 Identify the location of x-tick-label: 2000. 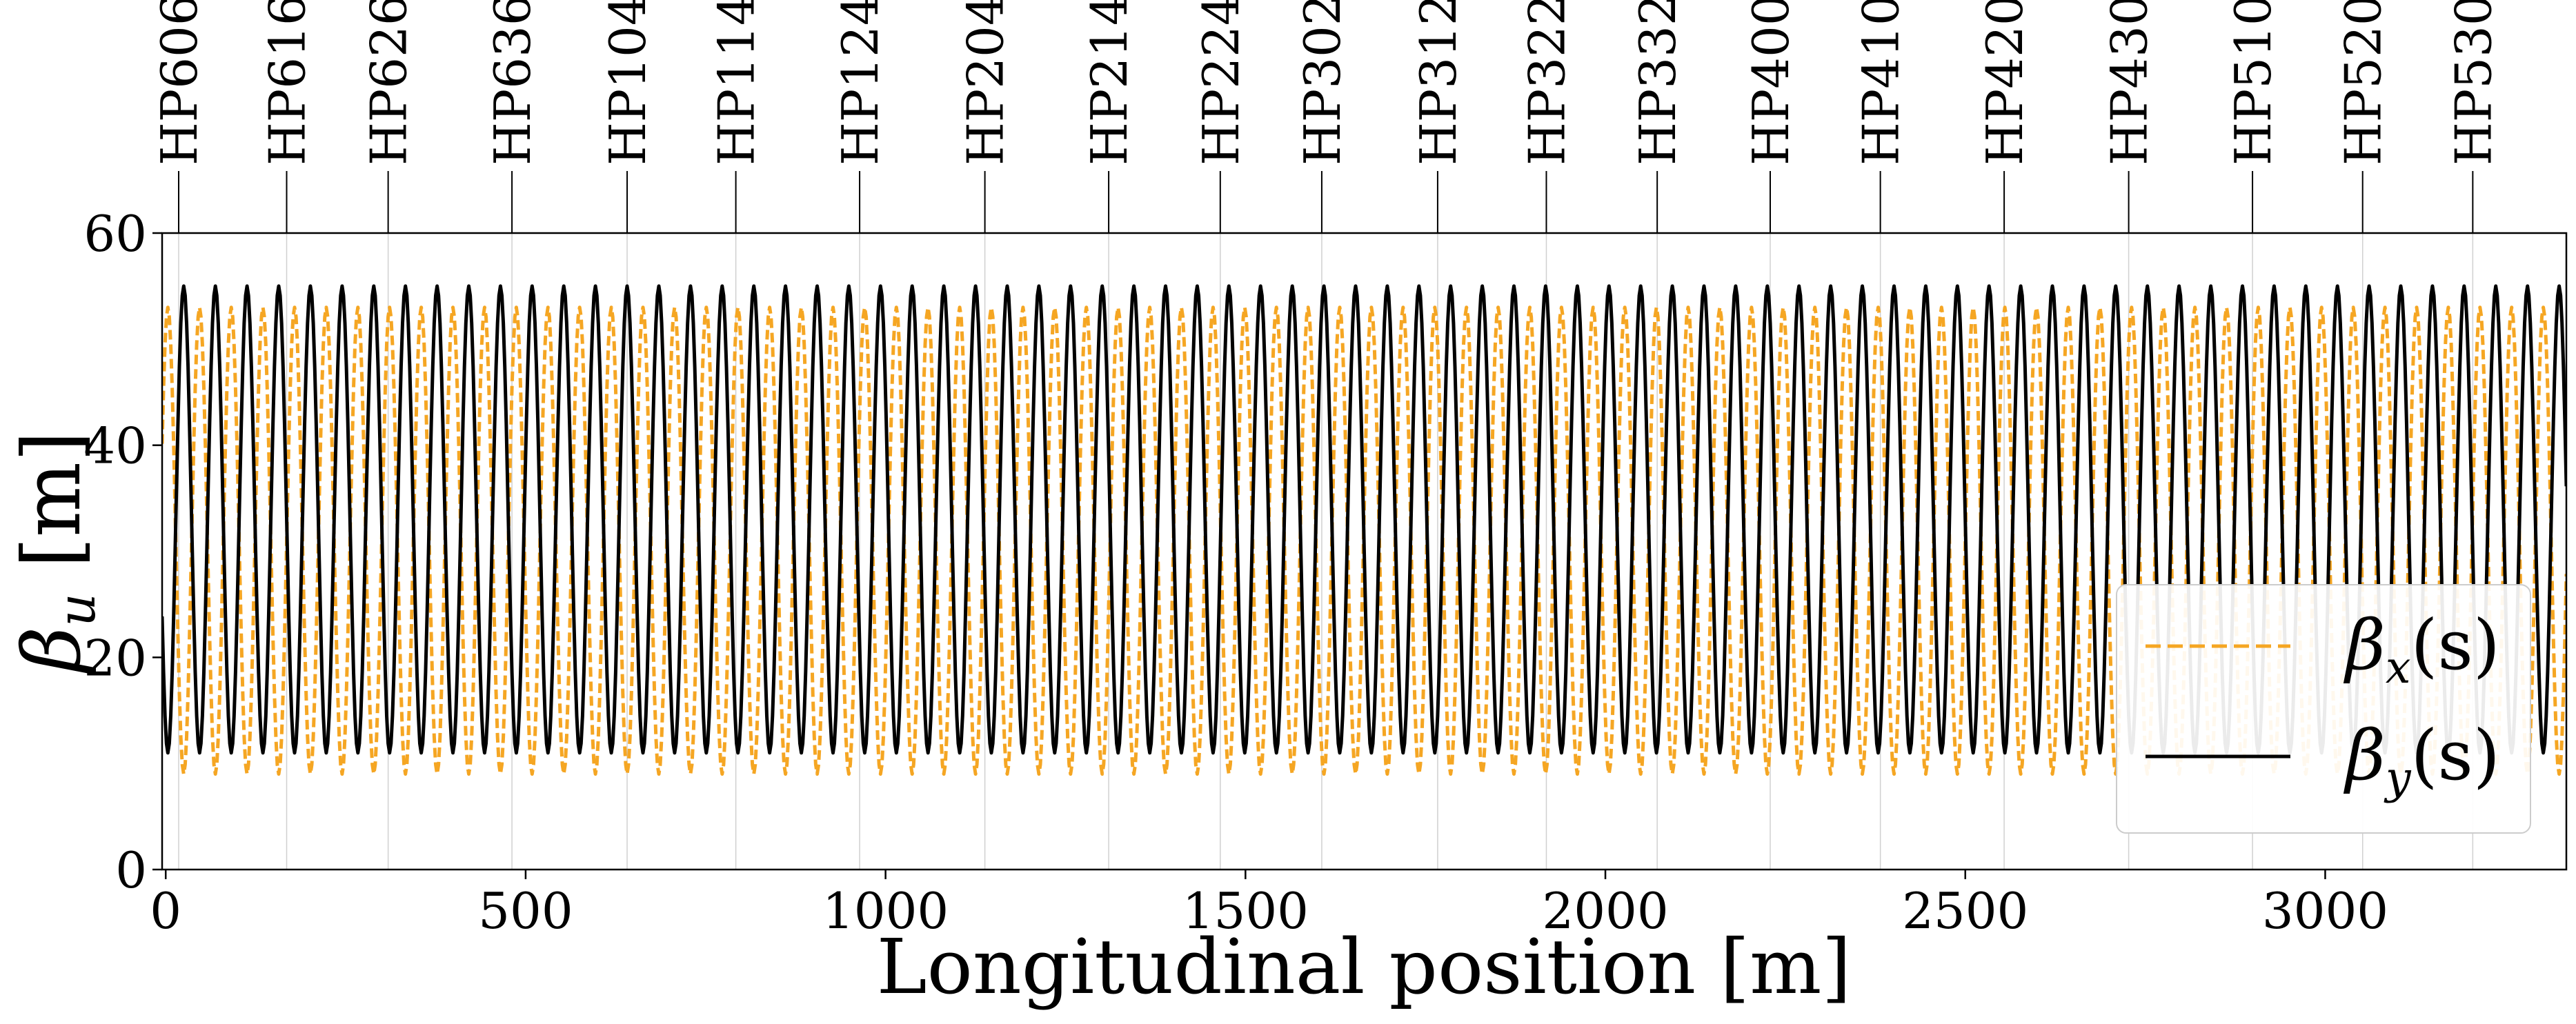
(1605, 911).